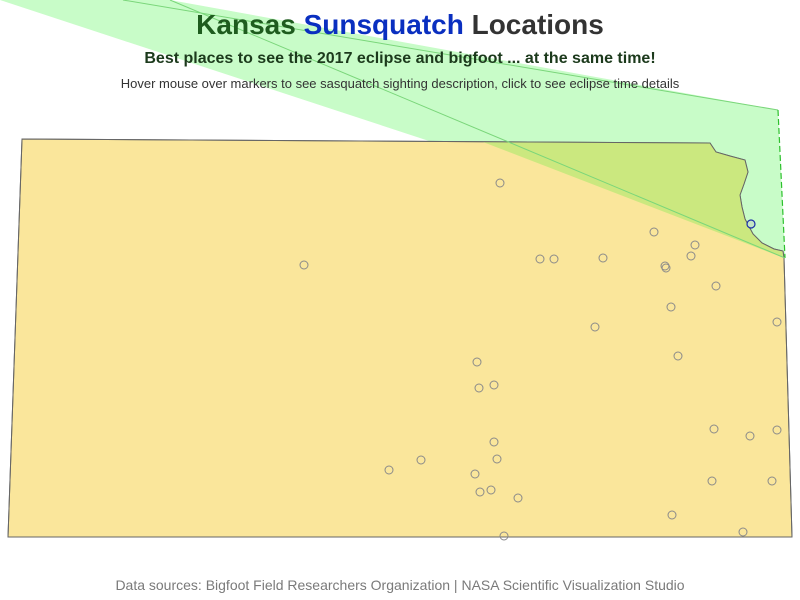 This screenshot has width=800, height=600. What do you see at coordinates (383, 24) in the screenshot?
I see `title-part-sunsquatch: Sunsquatch` at bounding box center [383, 24].